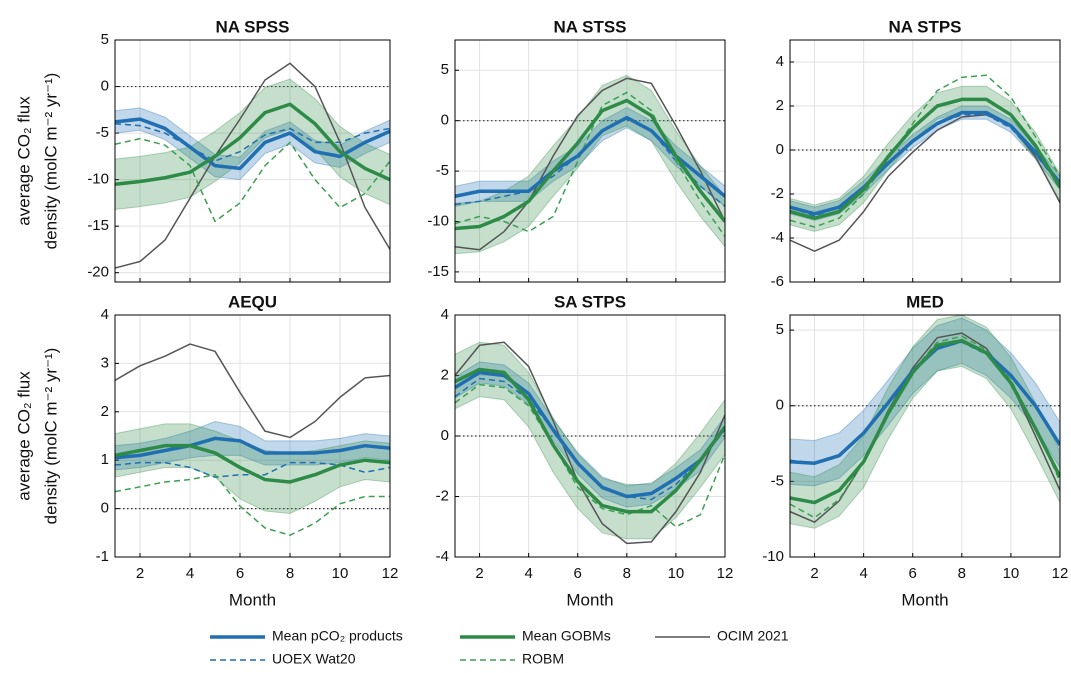  Describe the element at coordinates (543, 659) in the screenshot. I see `legend-label: ROBM` at that location.